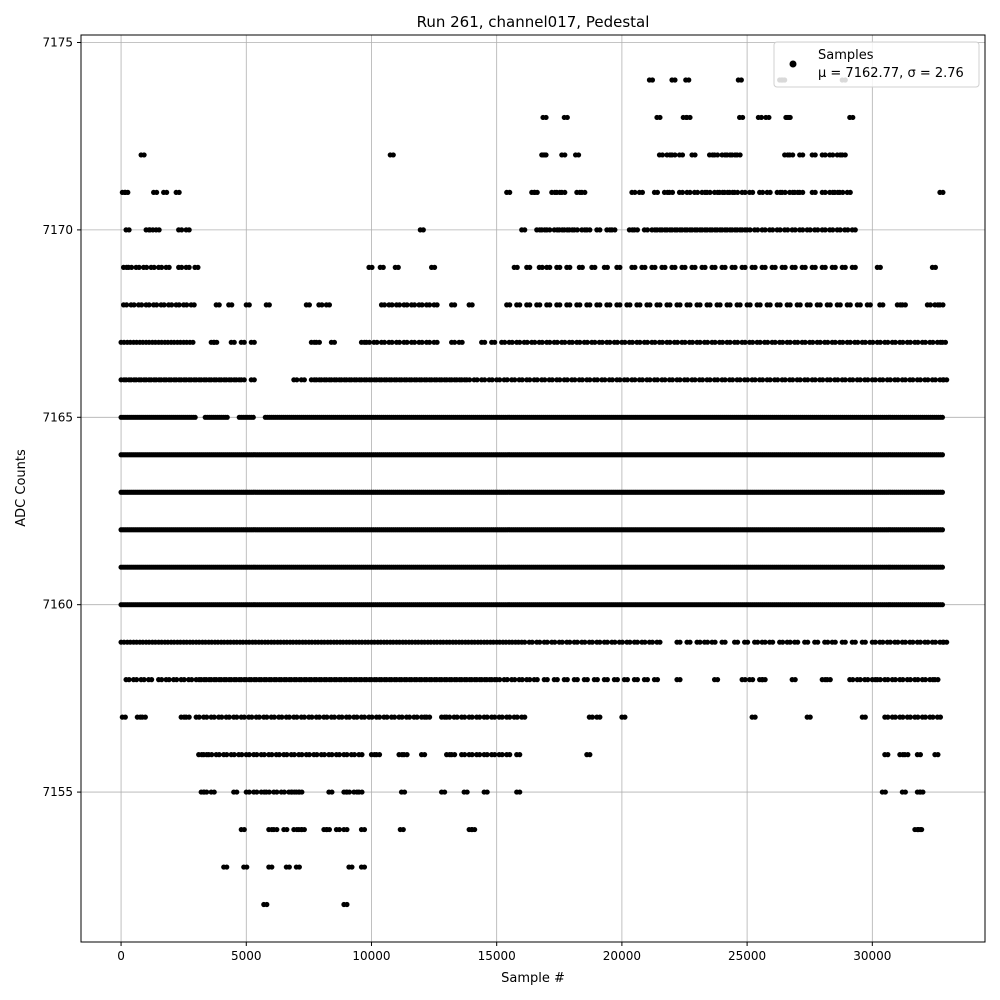 Image resolution: width=1000 pixels, height=1000 pixels. What do you see at coordinates (57, 417) in the screenshot?
I see `y-tick-label: 7165` at bounding box center [57, 417].